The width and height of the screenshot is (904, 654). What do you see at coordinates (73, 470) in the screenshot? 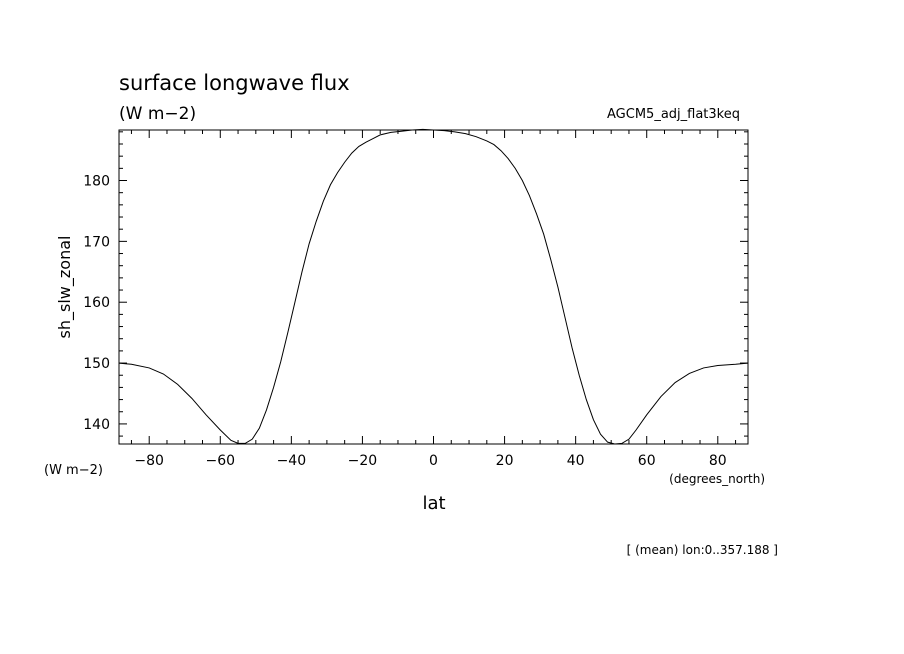
I see `y-axis-units: (W m−2)` at bounding box center [73, 470].